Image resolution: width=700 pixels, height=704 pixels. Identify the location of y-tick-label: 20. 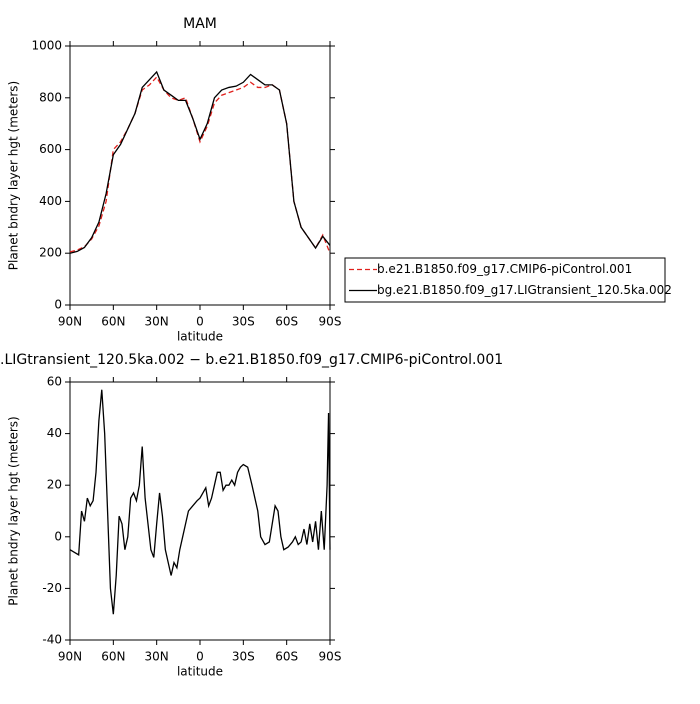
(54, 485).